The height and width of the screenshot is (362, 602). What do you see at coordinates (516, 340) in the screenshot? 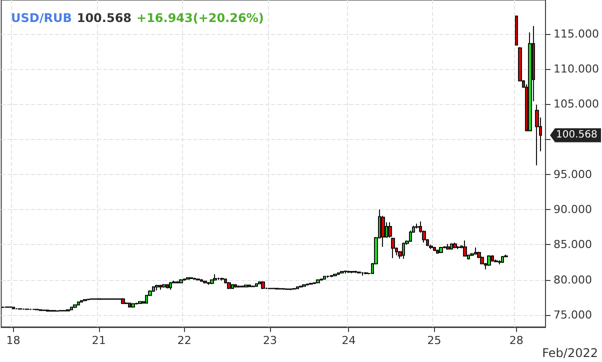
I see `x-tick-label: 28` at bounding box center [516, 340].